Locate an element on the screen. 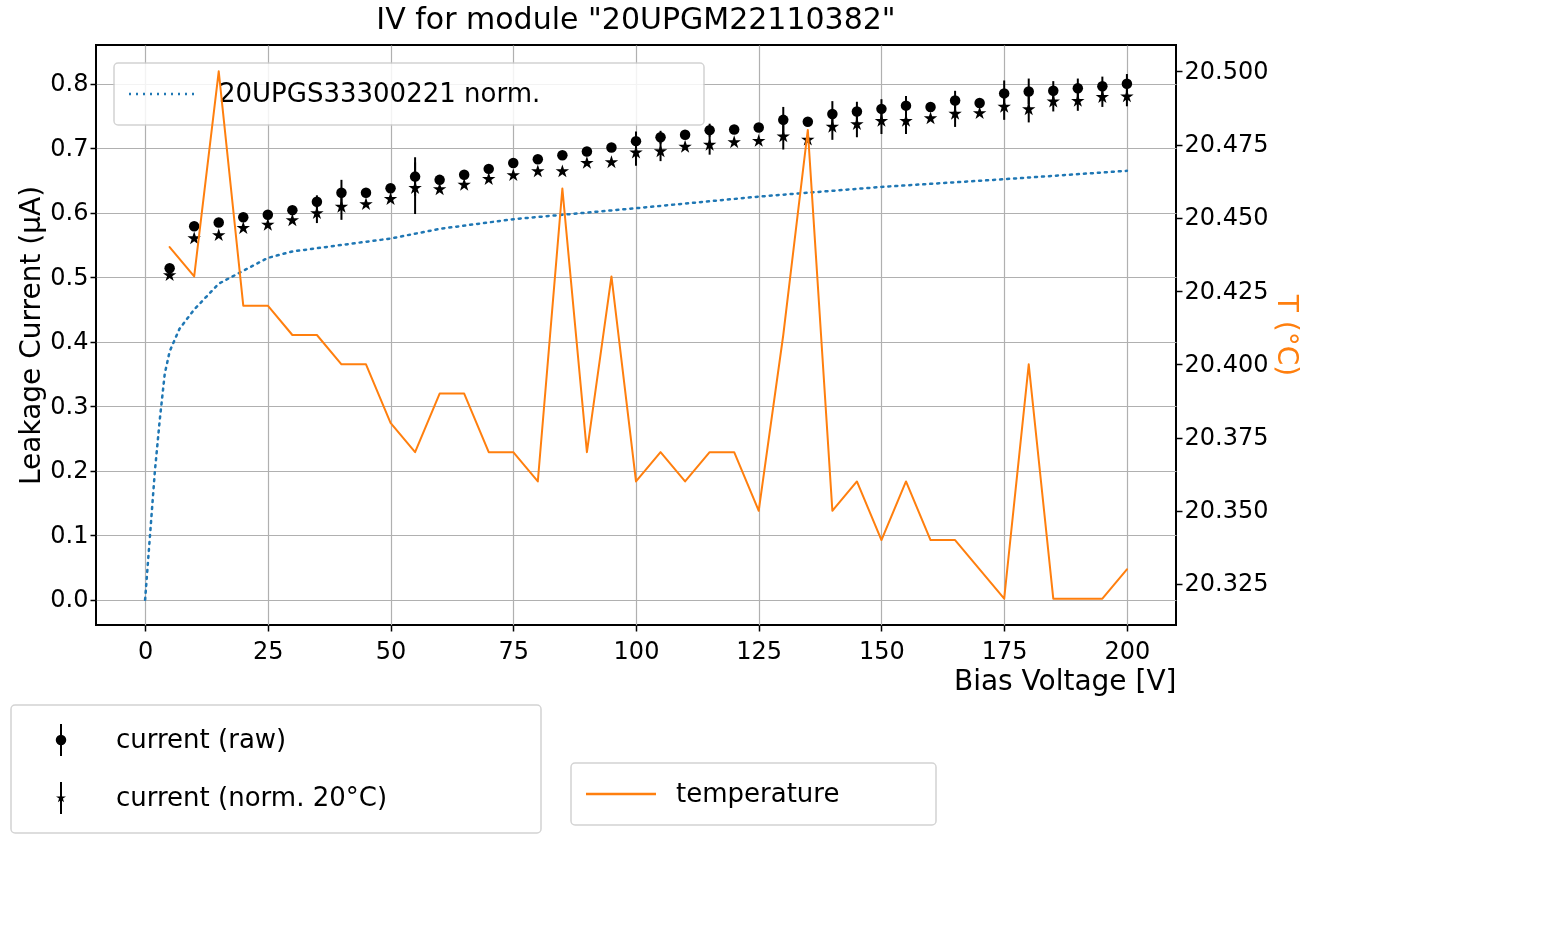  y2-tick-label: 20.450 is located at coordinates (1226, 217).